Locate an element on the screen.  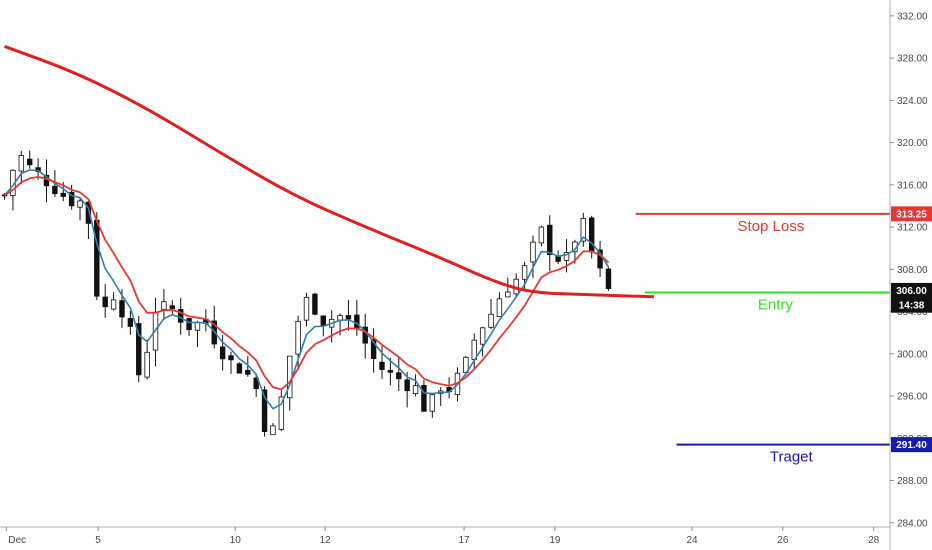
stop-loss-label: Stop Loss is located at coordinates (770, 226).